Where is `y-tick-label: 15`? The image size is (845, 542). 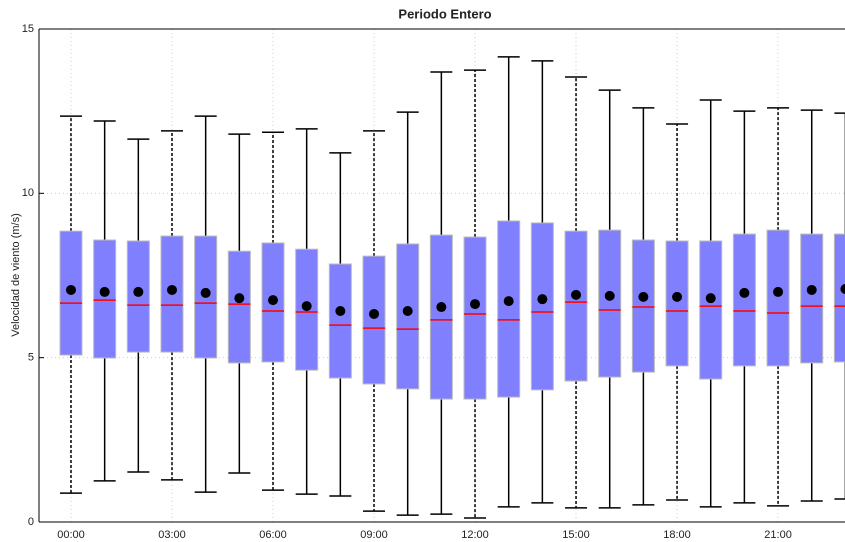
y-tick-label: 15 is located at coordinates (28, 29).